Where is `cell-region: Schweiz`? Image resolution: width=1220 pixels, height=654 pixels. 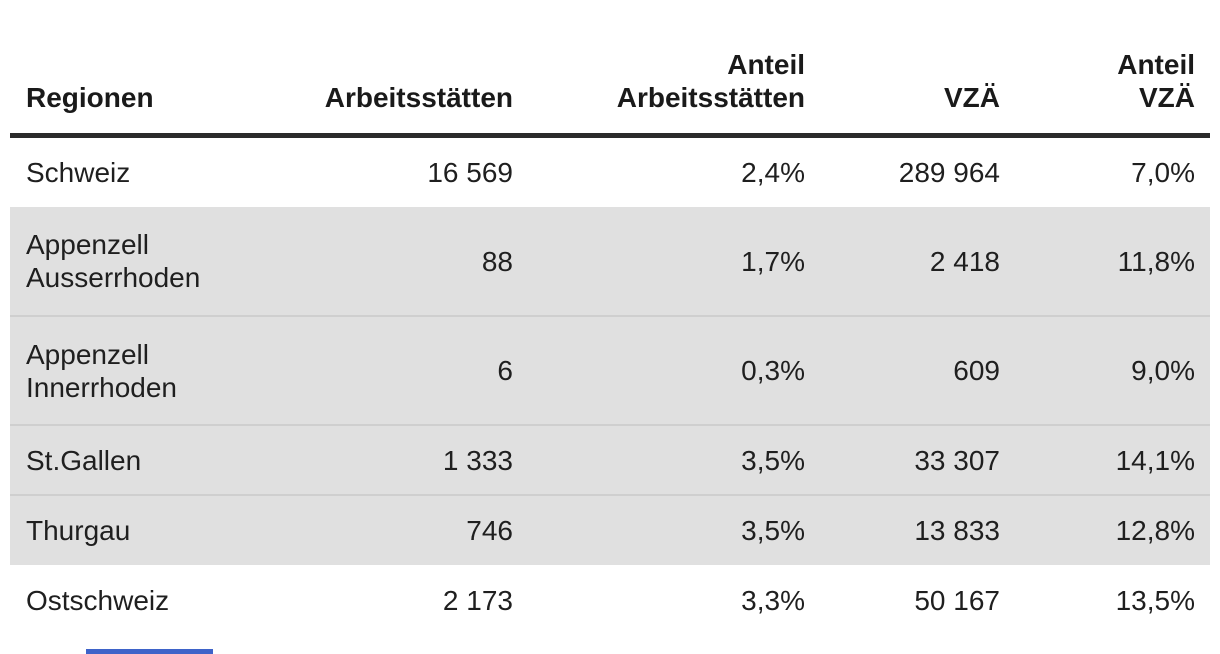
cell-region: Schweiz is located at coordinates (78, 172).